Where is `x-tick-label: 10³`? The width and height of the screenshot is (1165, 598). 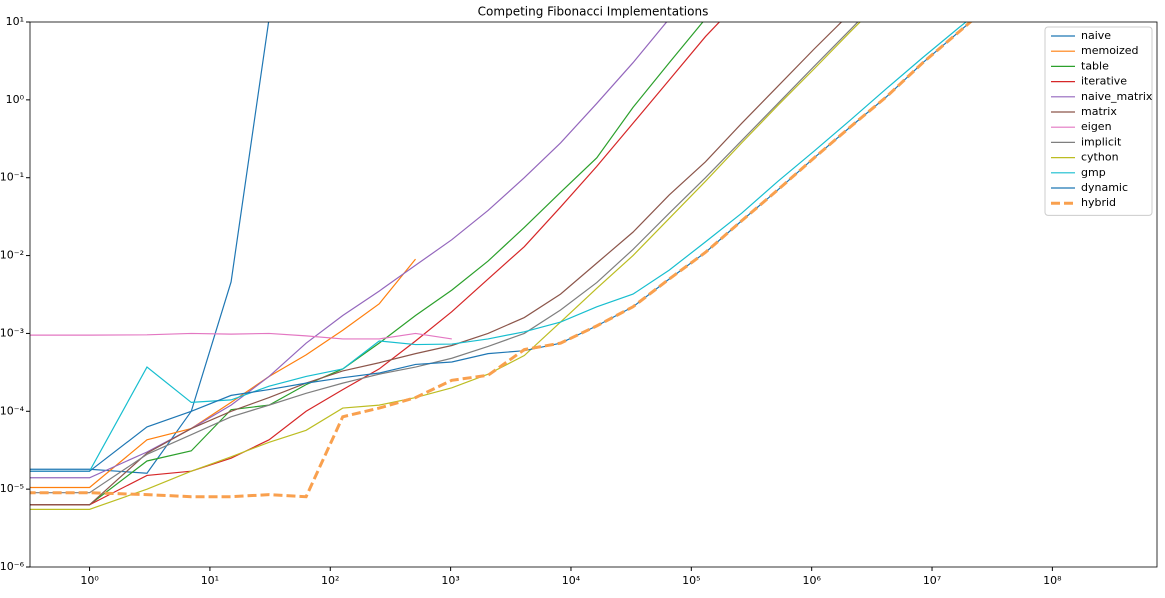
x-tick-label: 10³ is located at coordinates (450, 580).